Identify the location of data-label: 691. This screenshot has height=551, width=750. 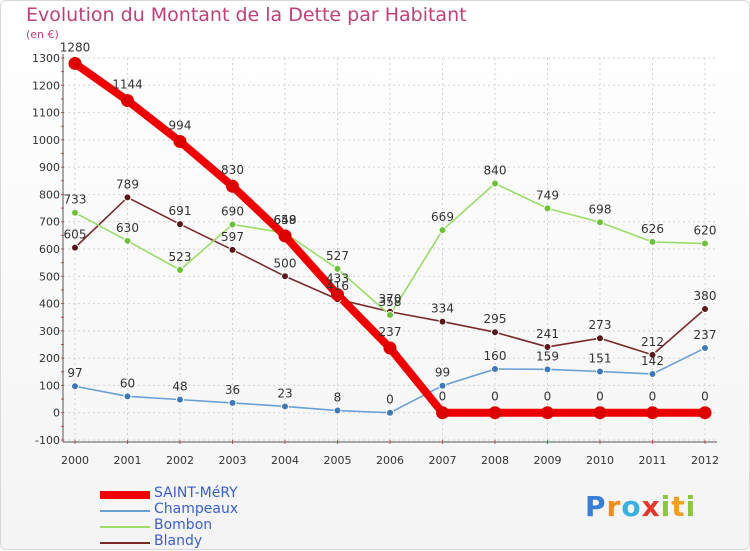
(180, 211).